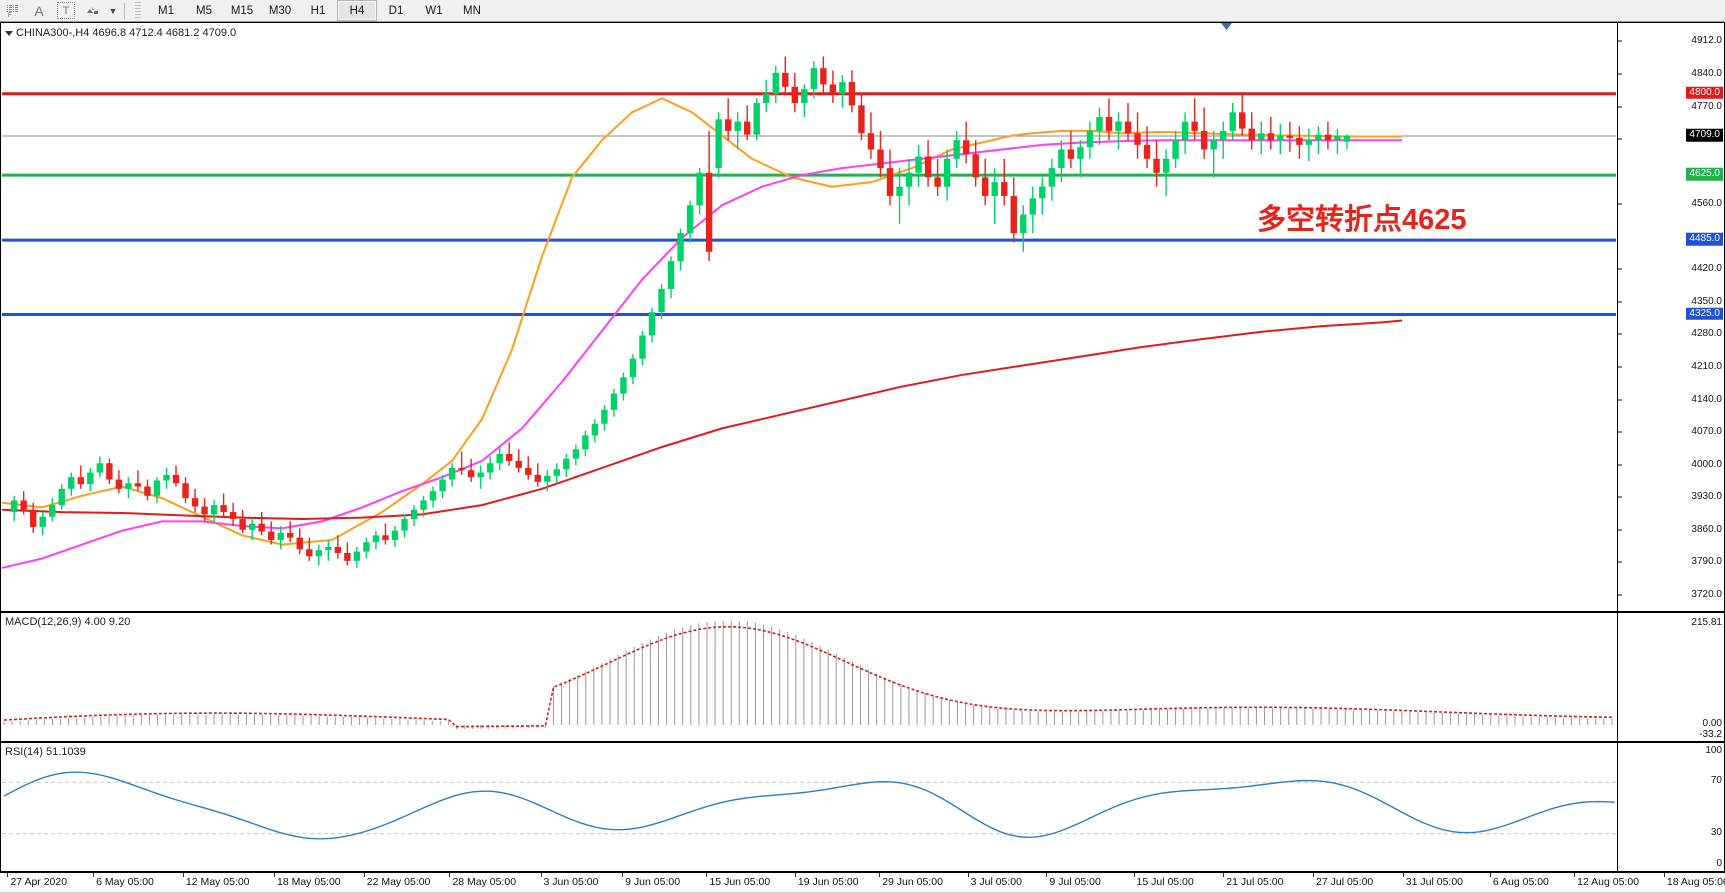 This screenshot has width=1725, height=893. What do you see at coordinates (166, 10) in the screenshot?
I see `timeframe-m1: M1` at bounding box center [166, 10].